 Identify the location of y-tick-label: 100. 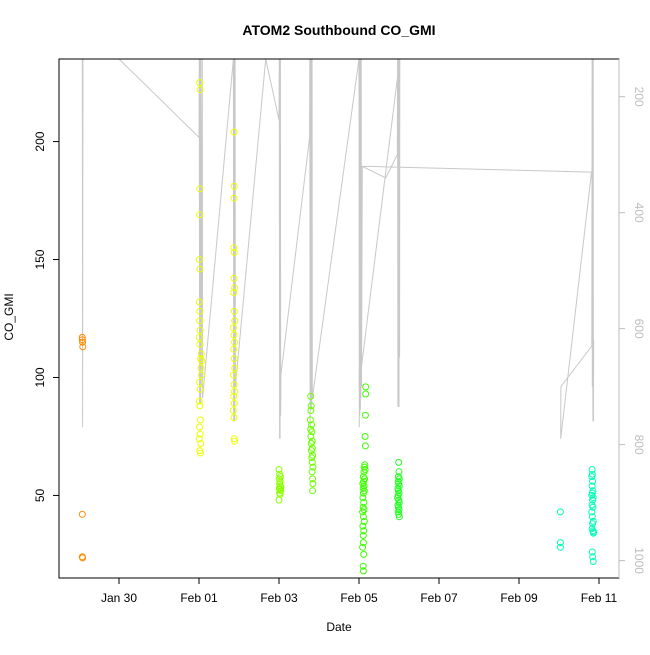
(40, 377).